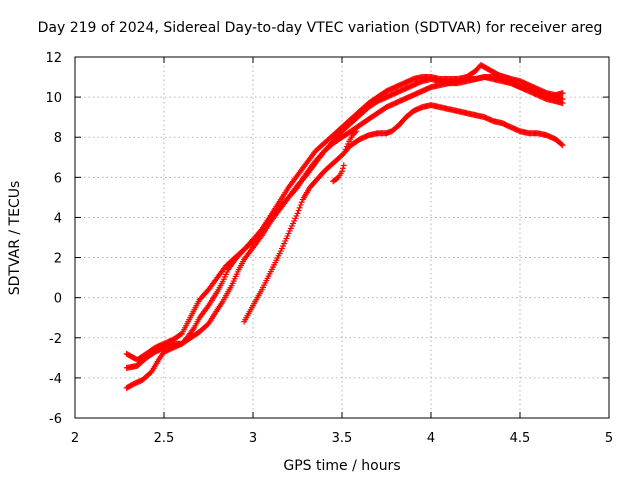  I want to click on y-tick-label: 8, so click(58, 138).